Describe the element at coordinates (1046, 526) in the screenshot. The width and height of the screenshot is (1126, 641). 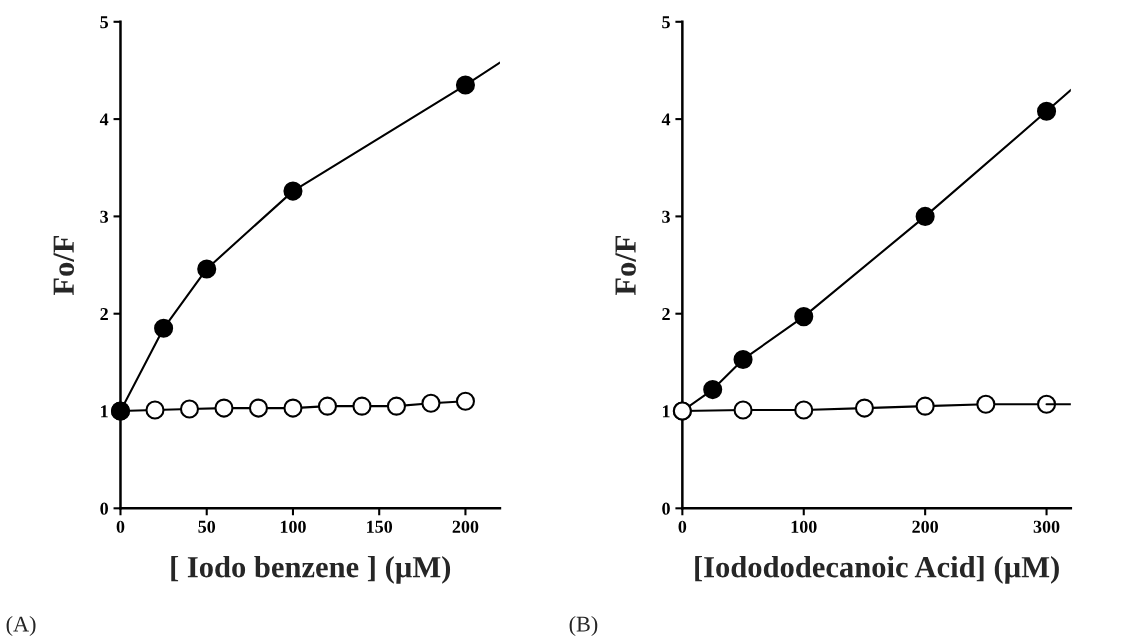
I see `x-tick-label: 300` at that location.